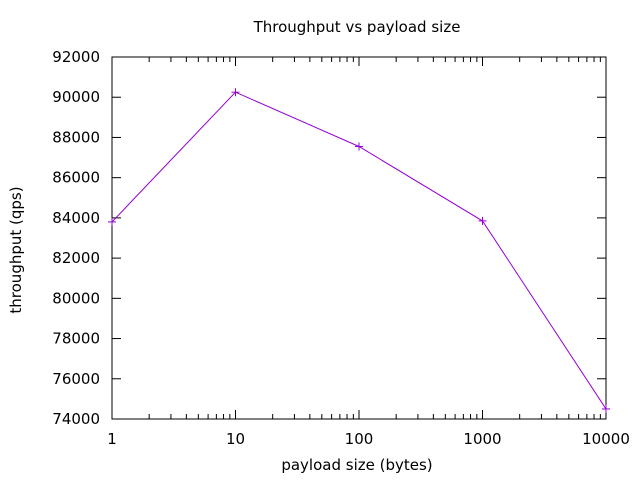 Image resolution: width=640 pixels, height=480 pixels. What do you see at coordinates (76, 339) in the screenshot?
I see `y-tick-label: 78000` at bounding box center [76, 339].